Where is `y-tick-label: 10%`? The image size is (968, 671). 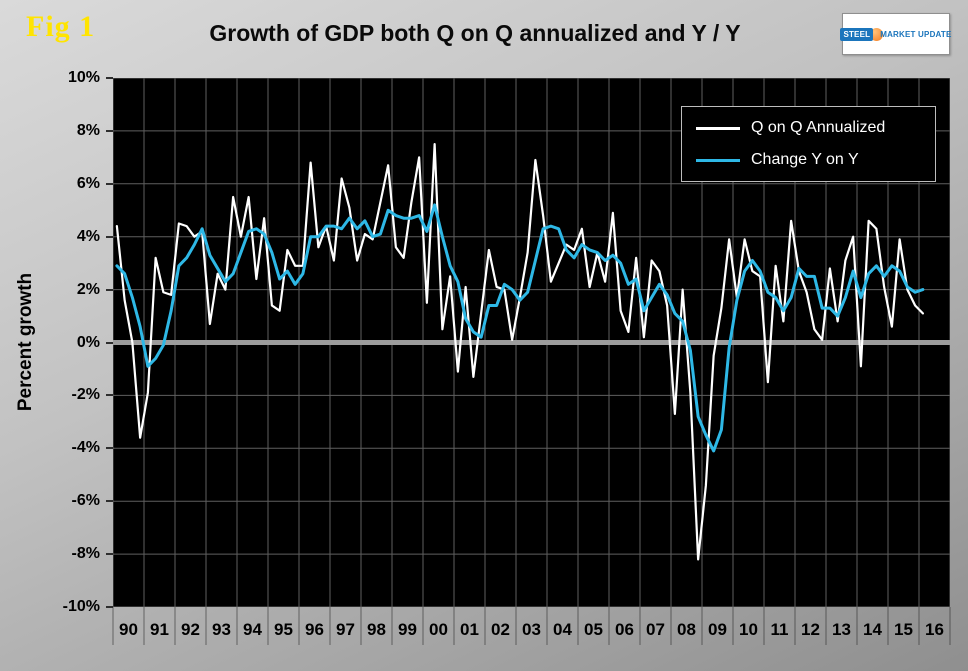
y-tick-label: 10% is located at coordinates (83, 77).